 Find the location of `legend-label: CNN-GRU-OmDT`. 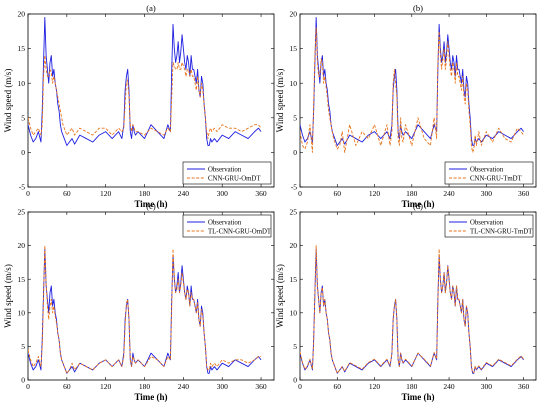

legend-label: CNN-GRU-OmDT is located at coordinates (234, 178).